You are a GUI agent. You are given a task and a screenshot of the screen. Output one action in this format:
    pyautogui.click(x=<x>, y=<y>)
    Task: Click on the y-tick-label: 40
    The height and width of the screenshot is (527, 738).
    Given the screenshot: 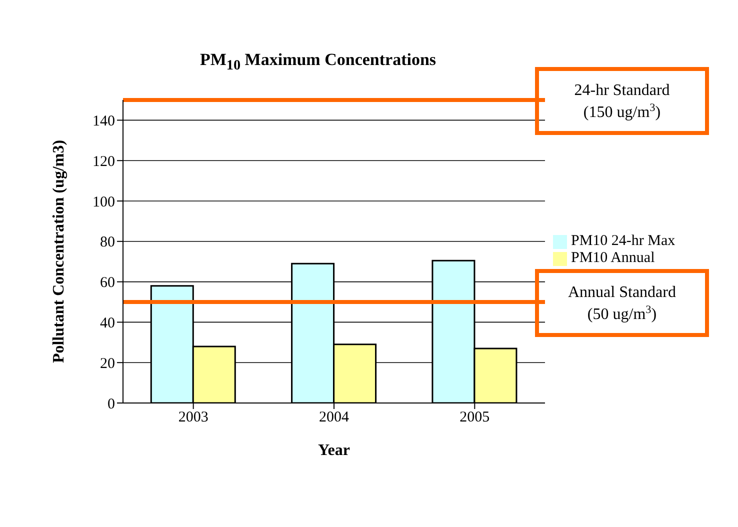 What is the action you would take?
    pyautogui.click(x=107, y=324)
    